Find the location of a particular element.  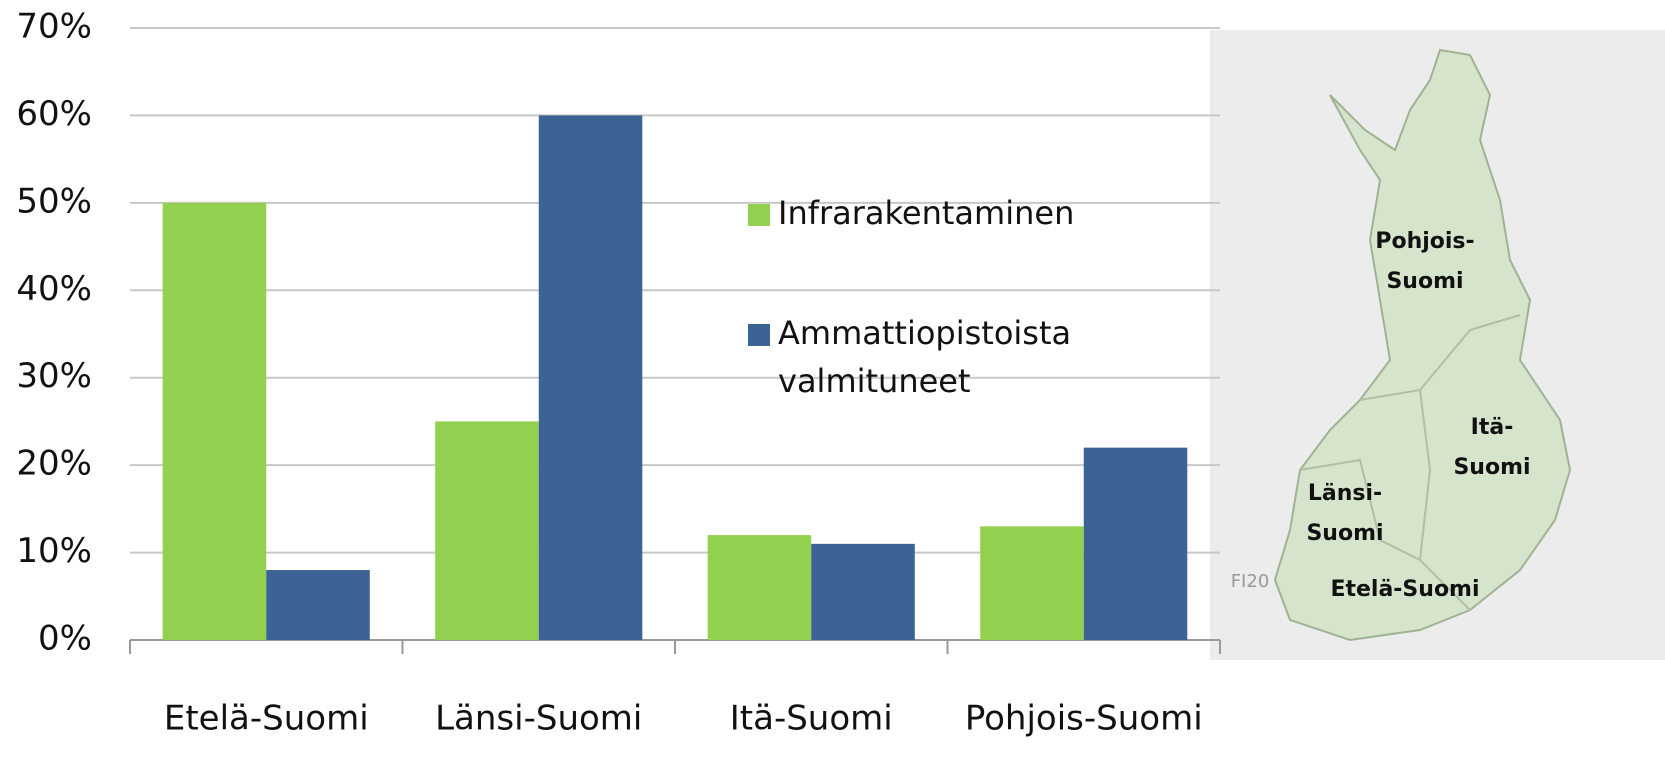

text-line: Itä- is located at coordinates (1492, 427).